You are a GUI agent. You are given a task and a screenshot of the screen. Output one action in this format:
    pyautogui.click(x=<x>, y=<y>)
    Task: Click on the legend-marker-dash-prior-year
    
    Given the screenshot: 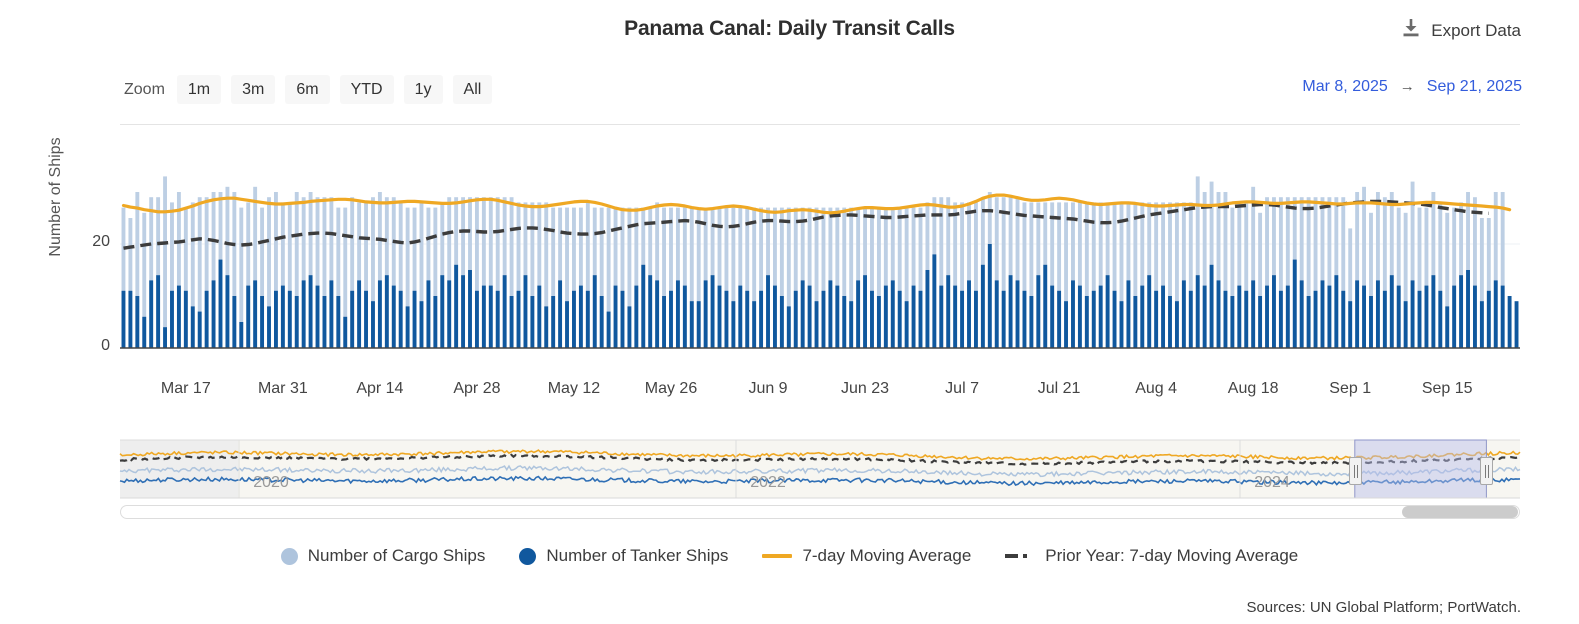 What is the action you would take?
    pyautogui.click(x=1020, y=556)
    